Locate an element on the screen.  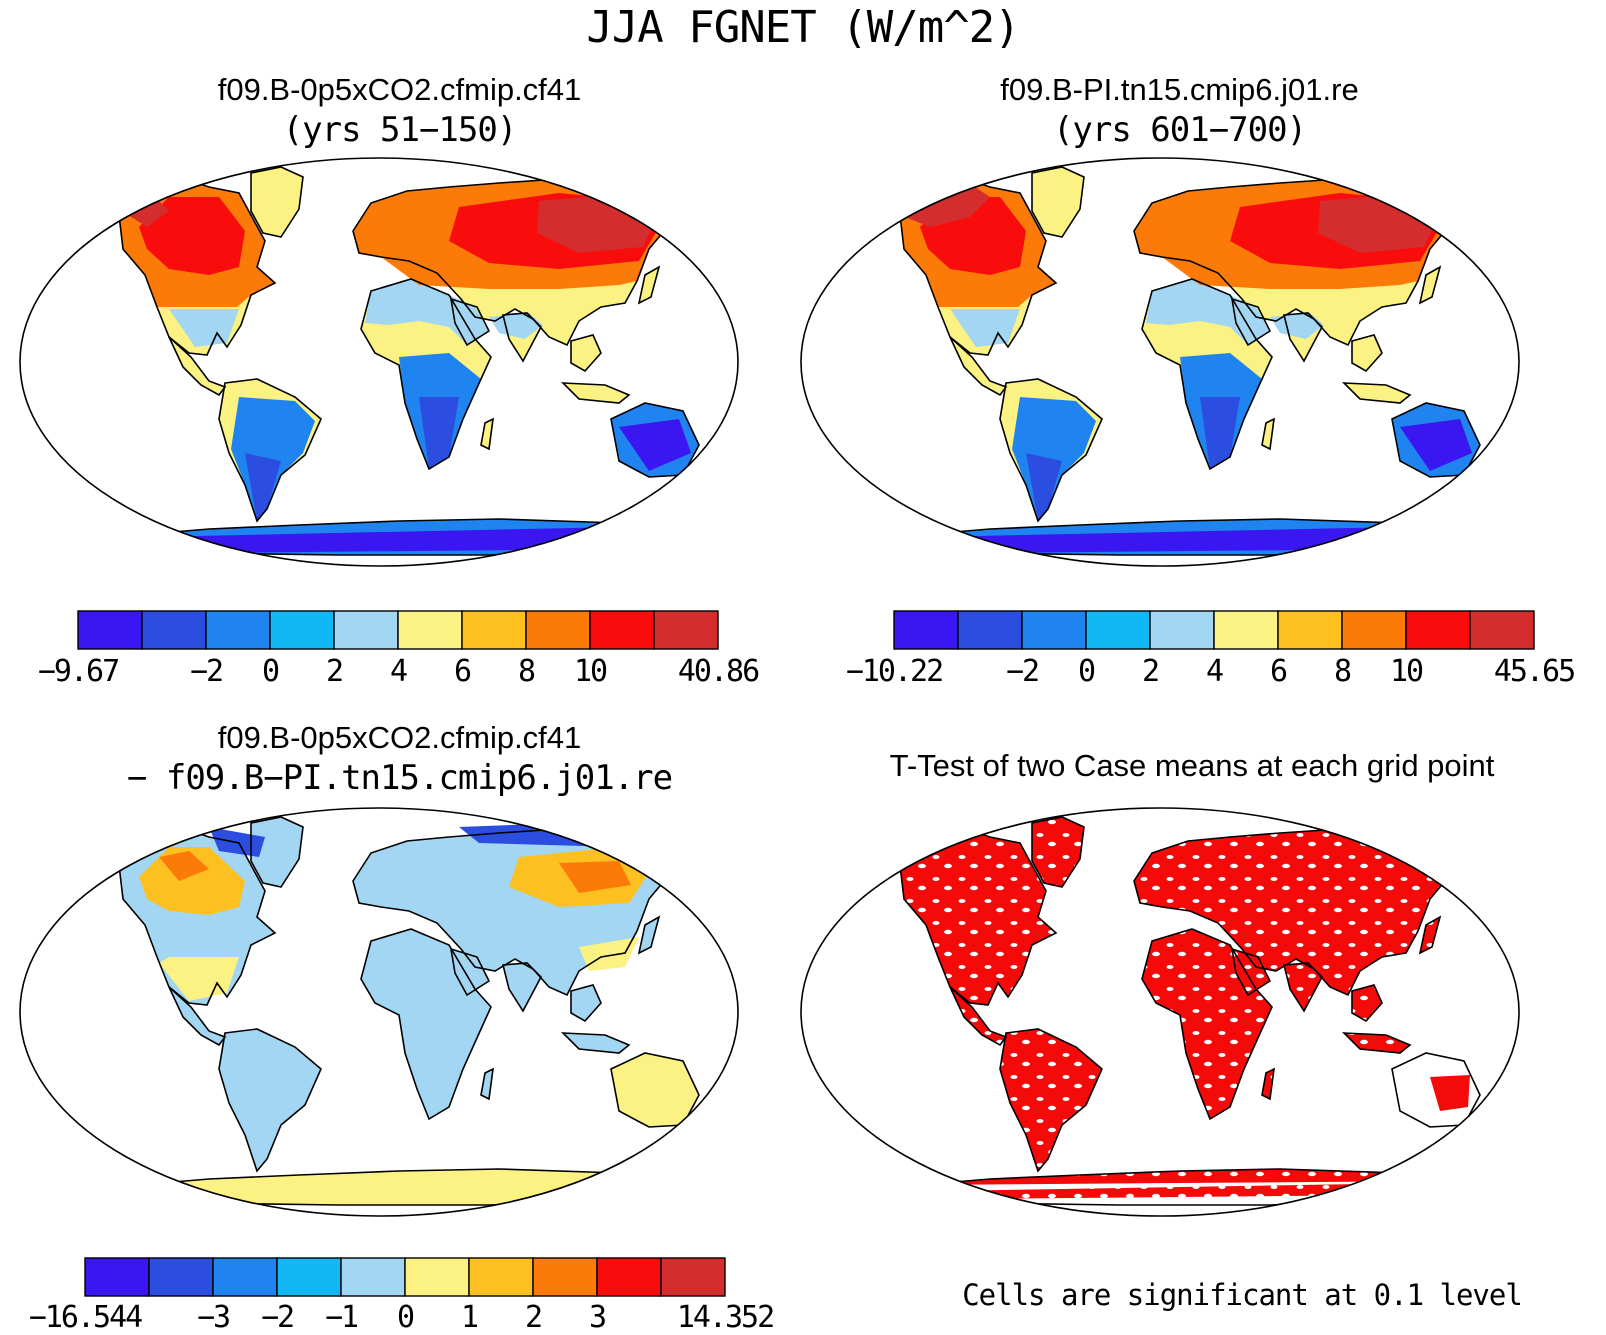
colorbar-tick-label: 45.65 is located at coordinates (1534, 671).